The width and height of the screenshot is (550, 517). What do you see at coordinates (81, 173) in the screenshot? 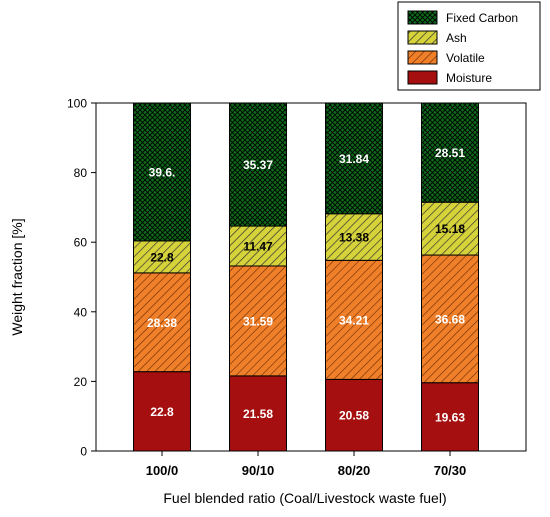
I see `y-tick-label: 80` at bounding box center [81, 173].